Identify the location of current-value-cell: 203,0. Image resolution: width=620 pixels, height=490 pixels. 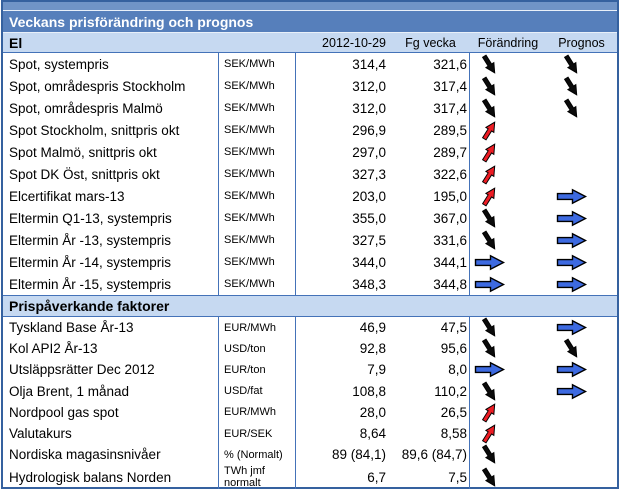
(369, 196).